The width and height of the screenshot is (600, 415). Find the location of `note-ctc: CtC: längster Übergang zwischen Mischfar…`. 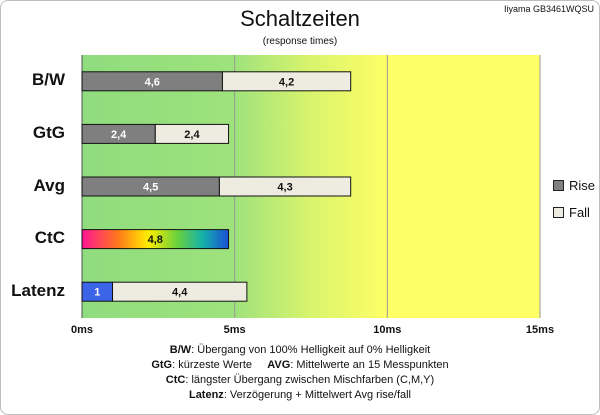

note-ctc: CtC: längster Übergang zwischen Mischfar… is located at coordinates (300, 380).